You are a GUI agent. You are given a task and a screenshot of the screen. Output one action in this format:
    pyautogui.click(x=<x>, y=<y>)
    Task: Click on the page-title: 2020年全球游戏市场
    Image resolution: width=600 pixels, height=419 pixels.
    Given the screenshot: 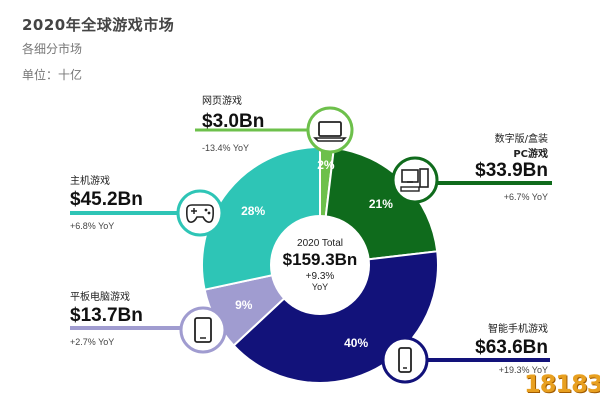 What is the action you would take?
    pyautogui.click(x=98, y=25)
    